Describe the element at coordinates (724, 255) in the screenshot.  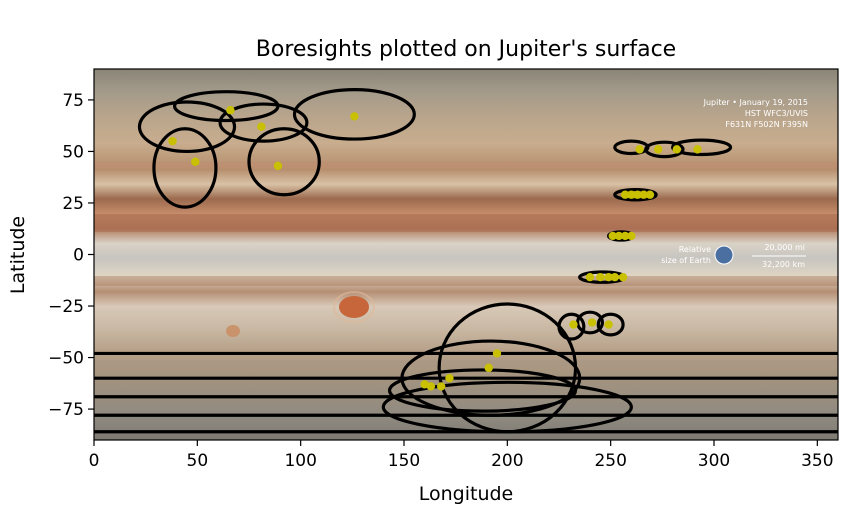
I see `earth-size-icon` at that location.